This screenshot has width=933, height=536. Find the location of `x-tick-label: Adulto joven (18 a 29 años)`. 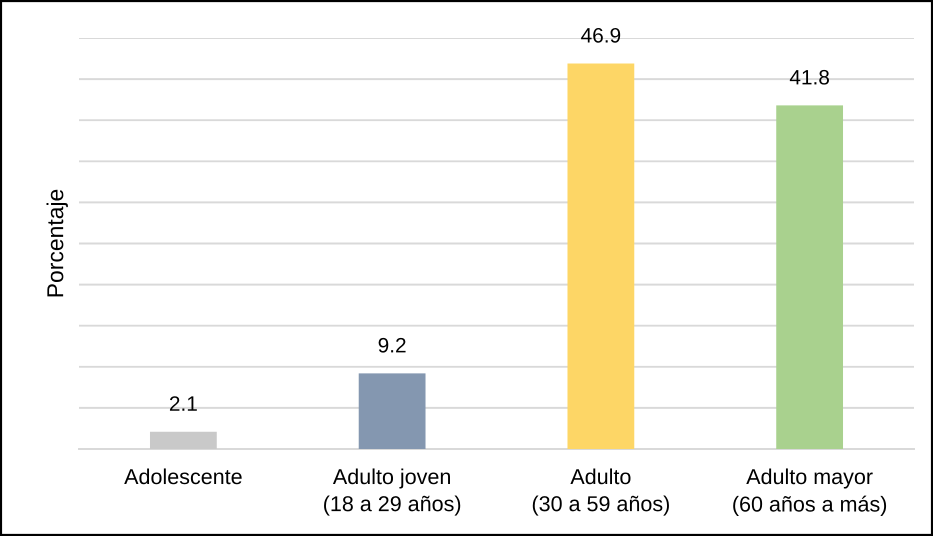

x-tick-label: Adulto joven (18 a 29 años) is located at coordinates (392, 492).